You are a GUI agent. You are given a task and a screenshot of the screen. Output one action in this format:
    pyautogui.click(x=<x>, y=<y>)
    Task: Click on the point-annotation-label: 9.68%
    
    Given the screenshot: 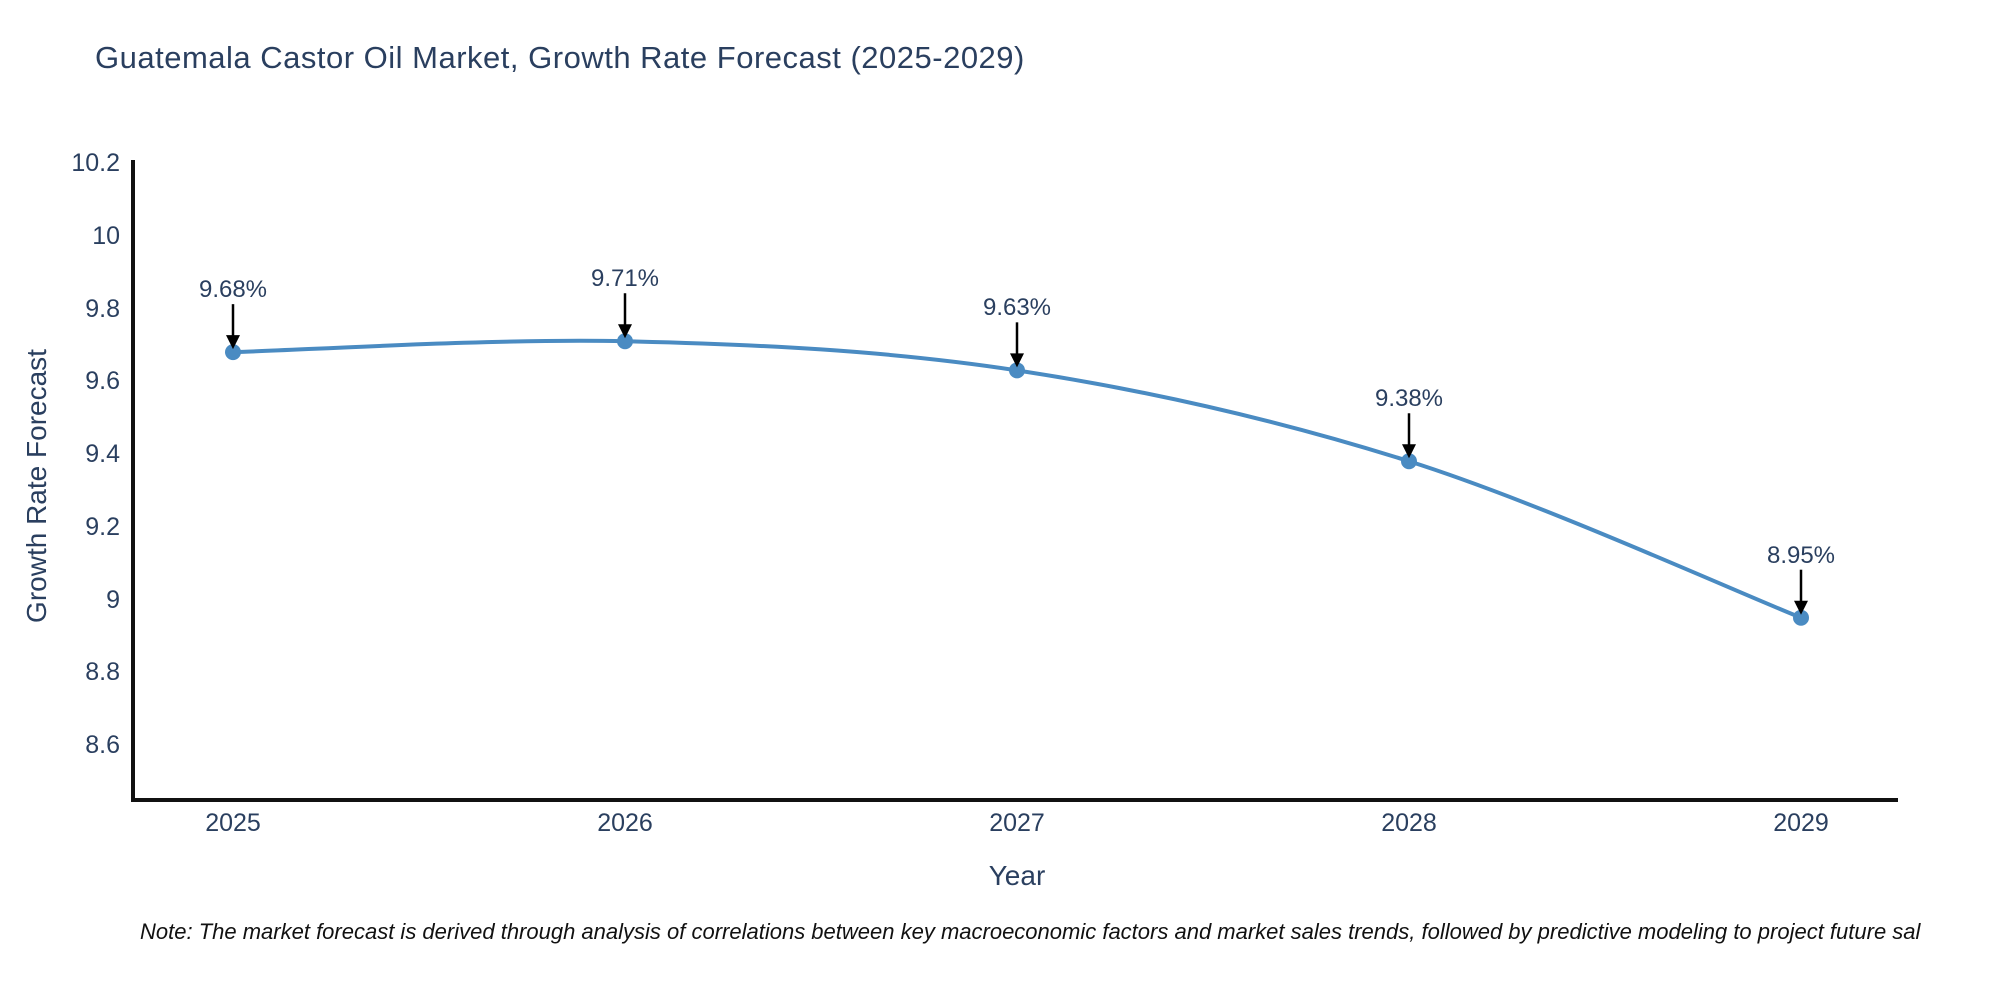 What is the action you would take?
    pyautogui.click(x=233, y=290)
    